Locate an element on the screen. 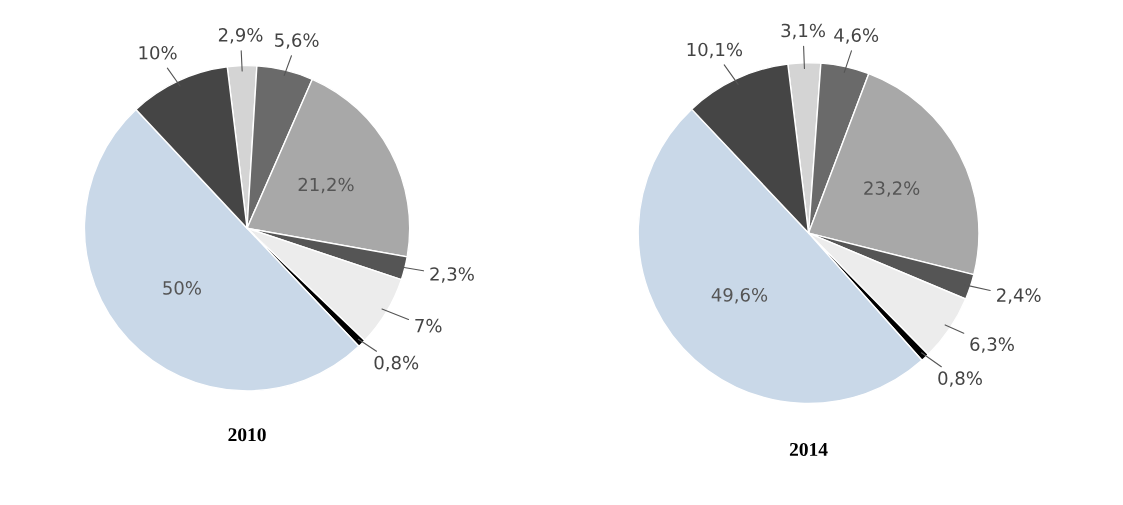 The height and width of the screenshot is (505, 1123). data-label: 2,3% is located at coordinates (452, 275).